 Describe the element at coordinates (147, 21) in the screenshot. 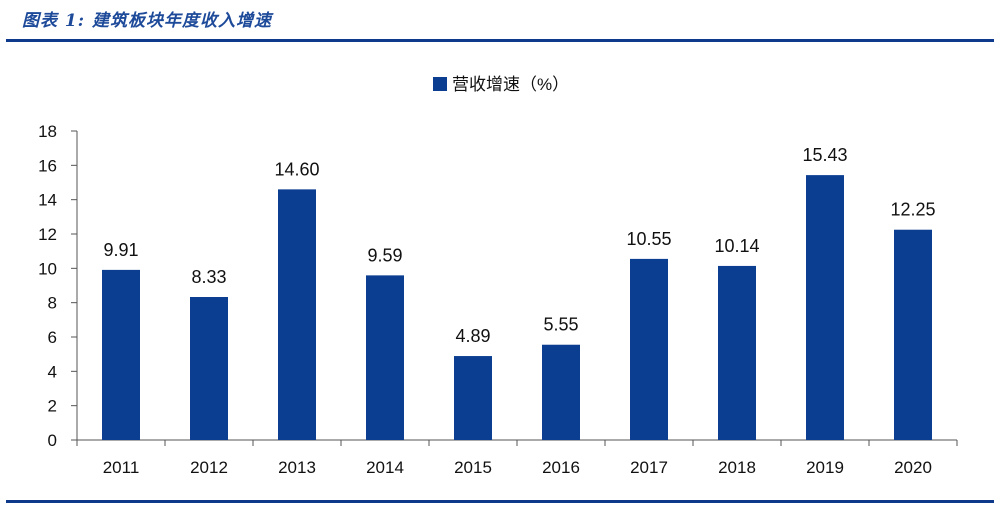

I see `figure-title: 图表 1: 建筑板块年度收入增速` at that location.